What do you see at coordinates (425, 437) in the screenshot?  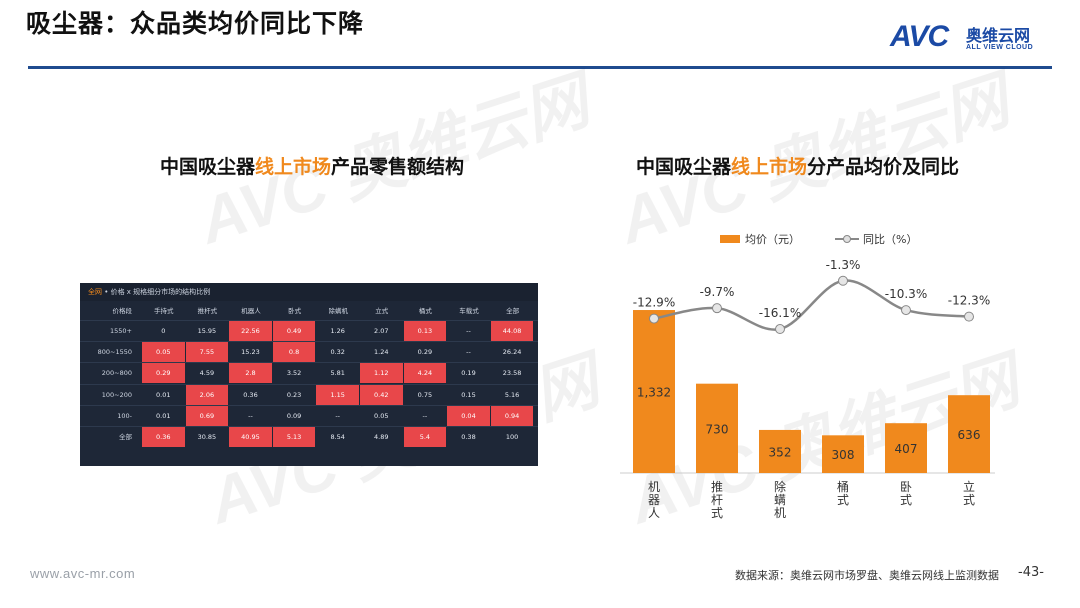 I see `heatmap-cell: 5.4` at bounding box center [425, 437].